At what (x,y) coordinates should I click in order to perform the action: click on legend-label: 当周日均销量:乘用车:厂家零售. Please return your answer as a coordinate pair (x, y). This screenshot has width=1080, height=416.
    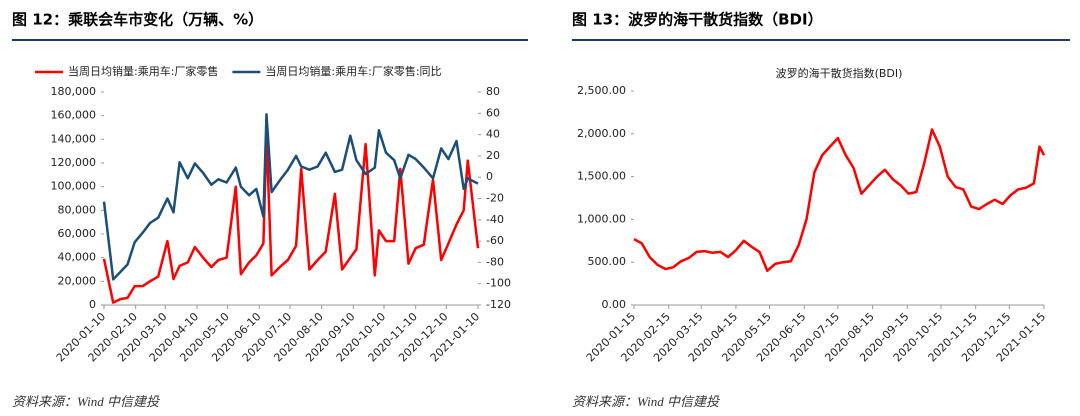
    Looking at the image, I should click on (143, 71).